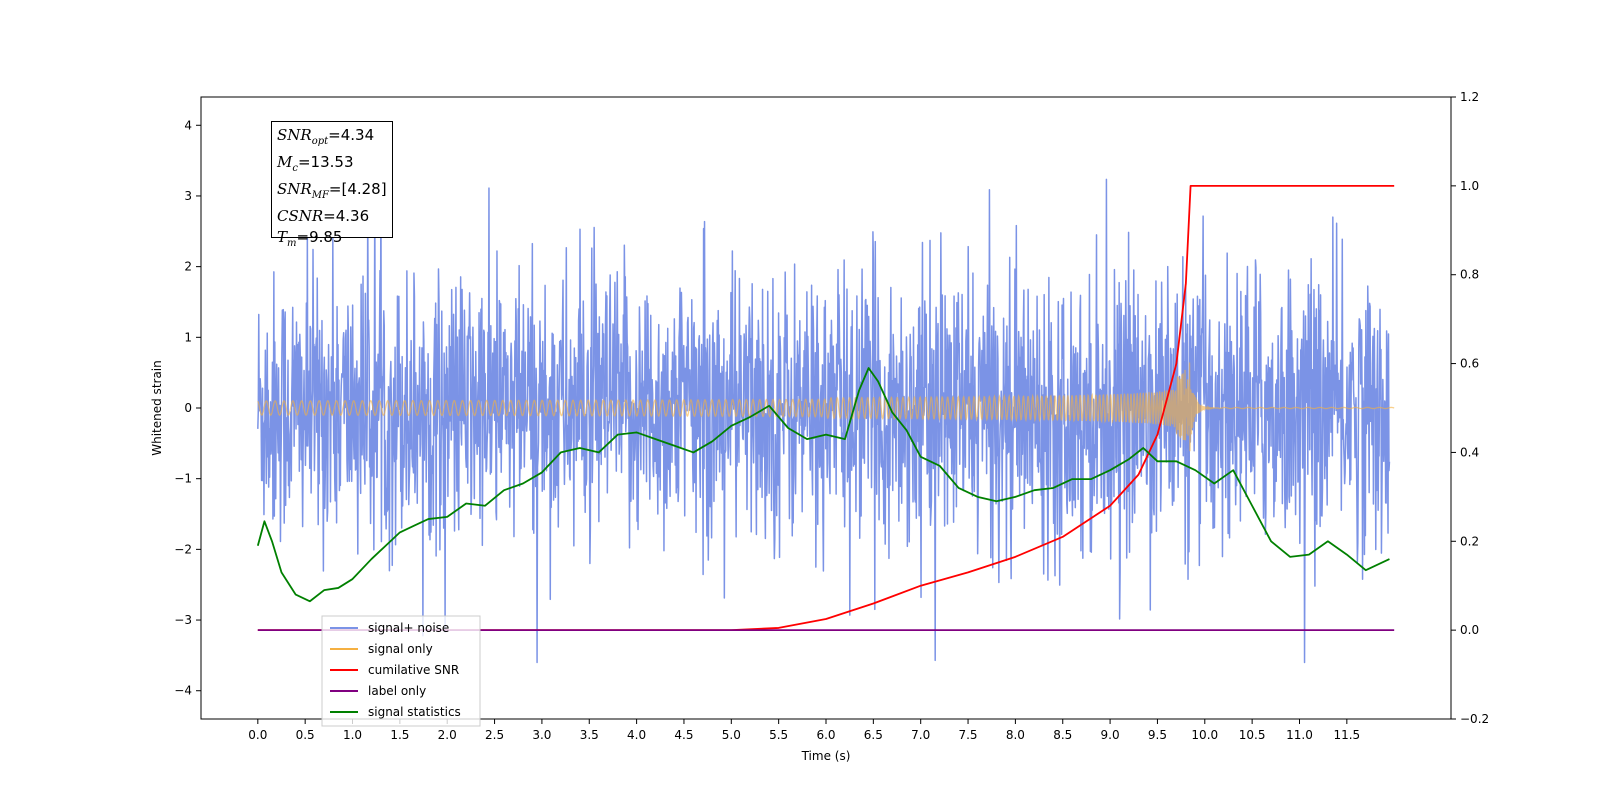 This screenshot has width=1600, height=800. What do you see at coordinates (683, 735) in the screenshot?
I see `x-tick-label: 4.5` at bounding box center [683, 735].